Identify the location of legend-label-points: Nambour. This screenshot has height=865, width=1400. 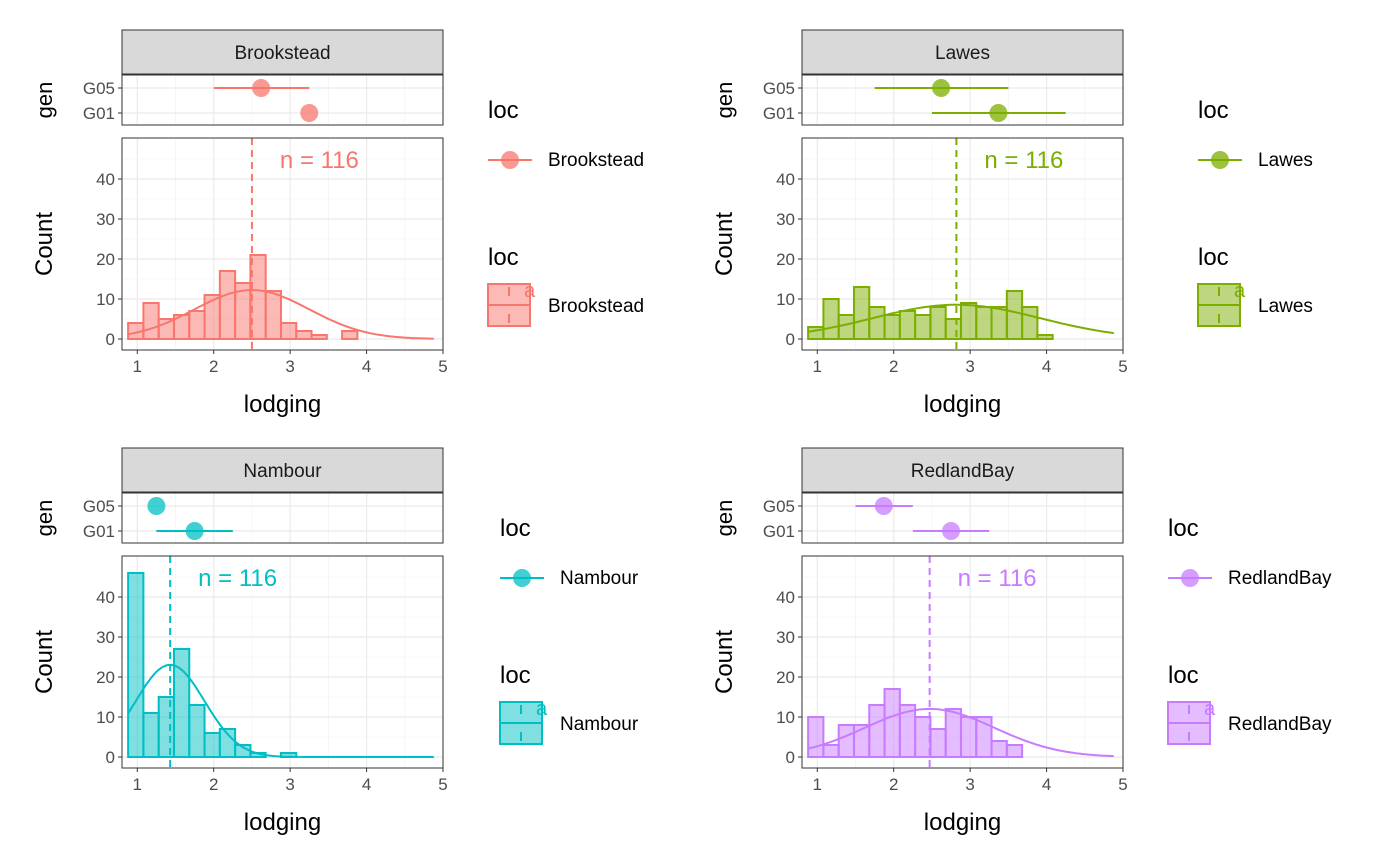
(599, 578).